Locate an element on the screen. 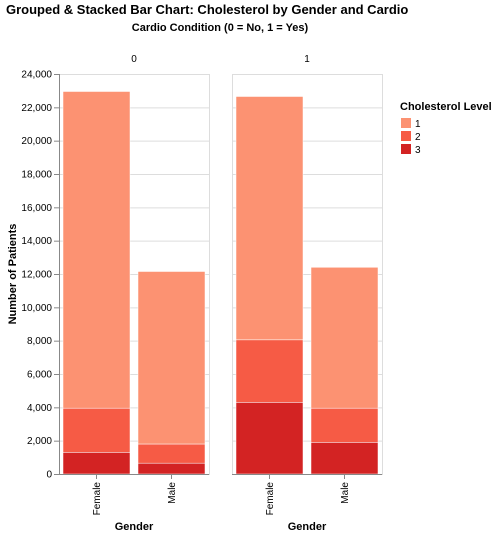 Image resolution: width=497 pixels, height=541 pixels. y-tick-label: 2,000 is located at coordinates (39, 441).